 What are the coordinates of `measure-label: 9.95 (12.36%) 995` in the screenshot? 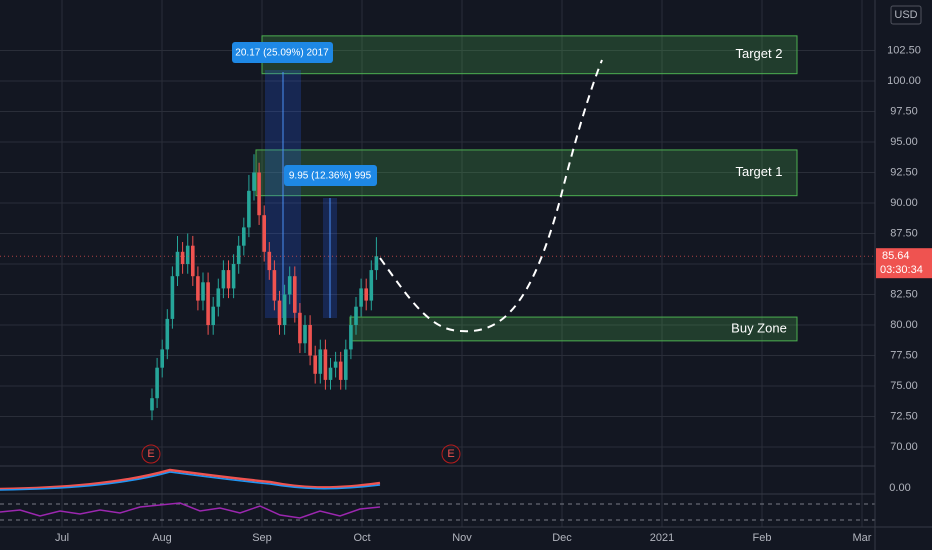 It's located at (330, 176).